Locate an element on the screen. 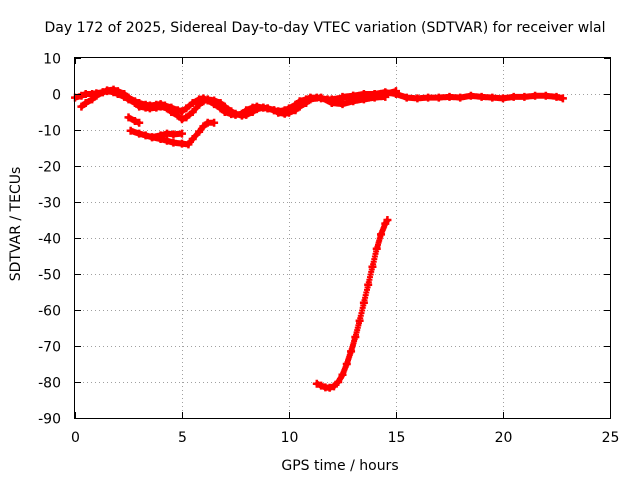 This screenshot has width=640, height=480. y-tick-label: -80 is located at coordinates (49, 384).